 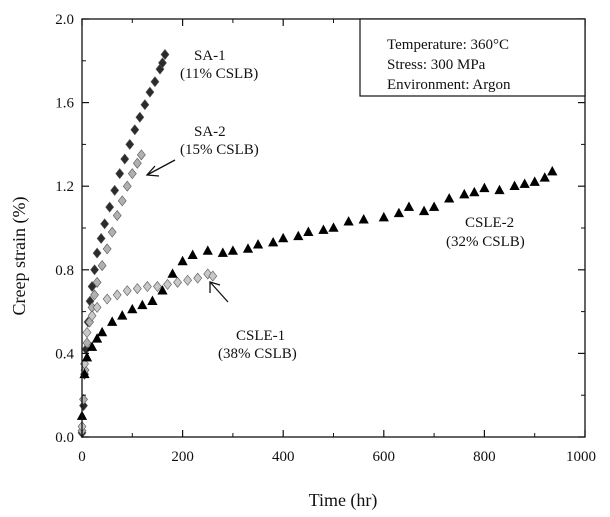 I want to click on y-tick-label: 0.4, so click(x=64, y=354).